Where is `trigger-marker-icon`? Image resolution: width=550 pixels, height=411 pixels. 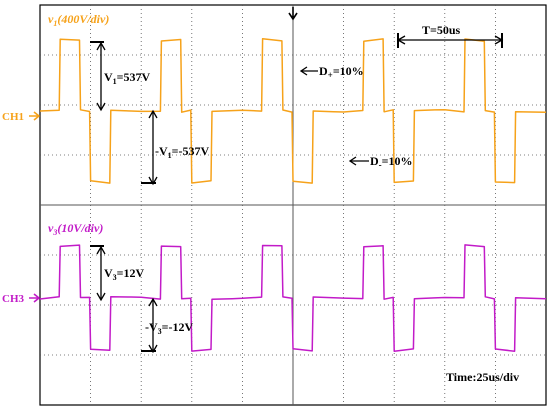 trigger-marker-icon is located at coordinates (293, 14).